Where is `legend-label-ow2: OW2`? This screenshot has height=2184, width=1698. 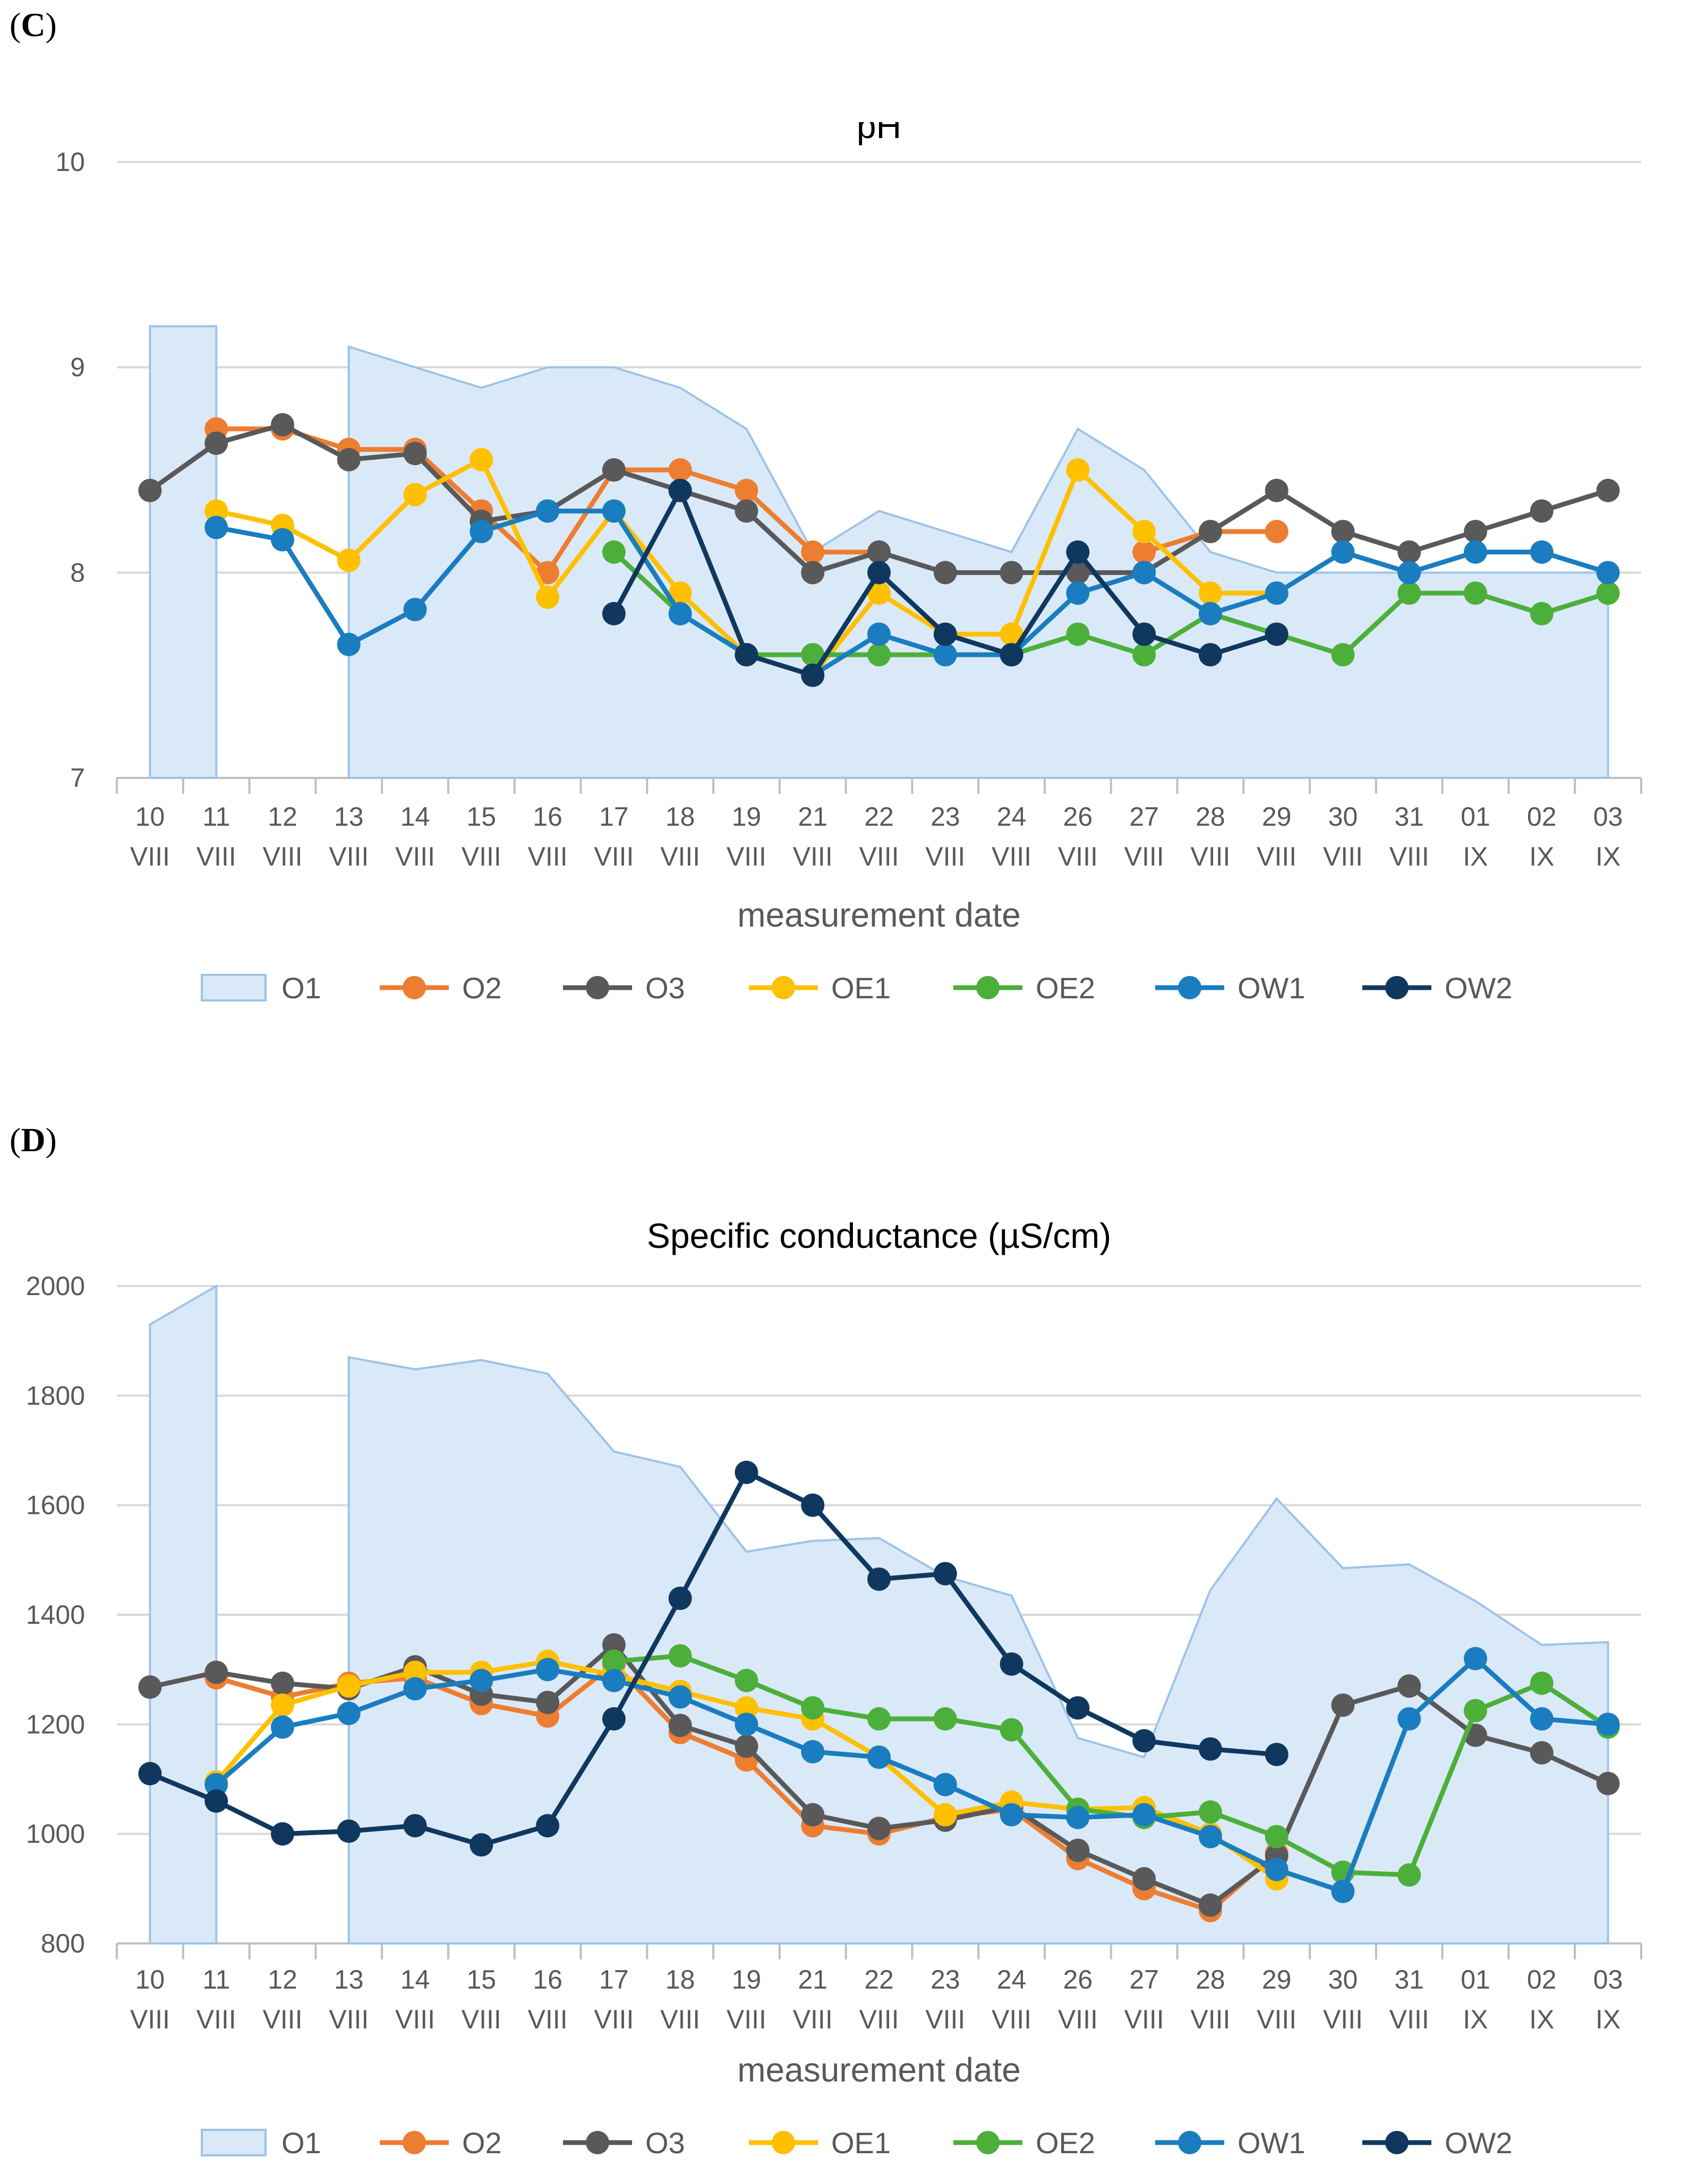
legend-label-ow2: OW2 is located at coordinates (1479, 988).